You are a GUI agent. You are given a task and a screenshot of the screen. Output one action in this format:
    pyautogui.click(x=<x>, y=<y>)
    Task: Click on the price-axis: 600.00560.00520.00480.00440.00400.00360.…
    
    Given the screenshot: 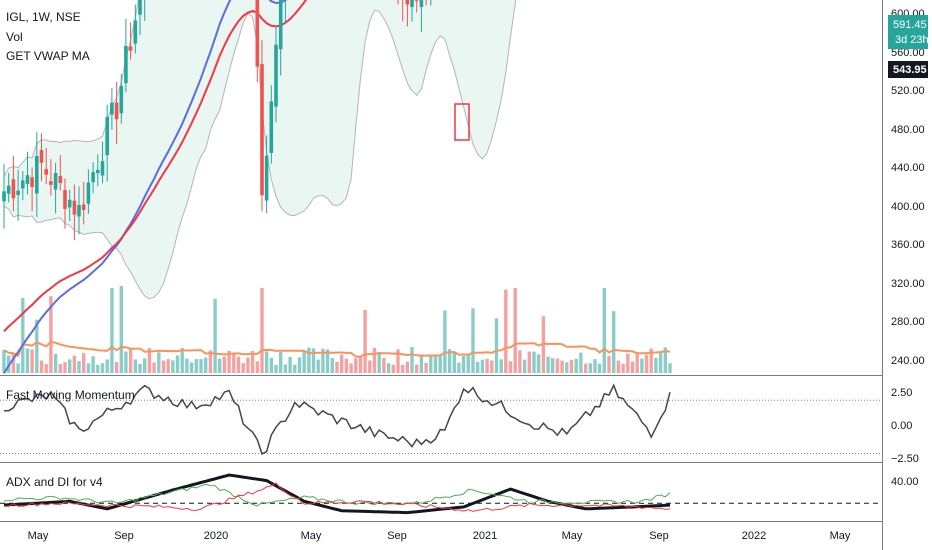 What is the action you would take?
    pyautogui.click(x=908, y=248)
    